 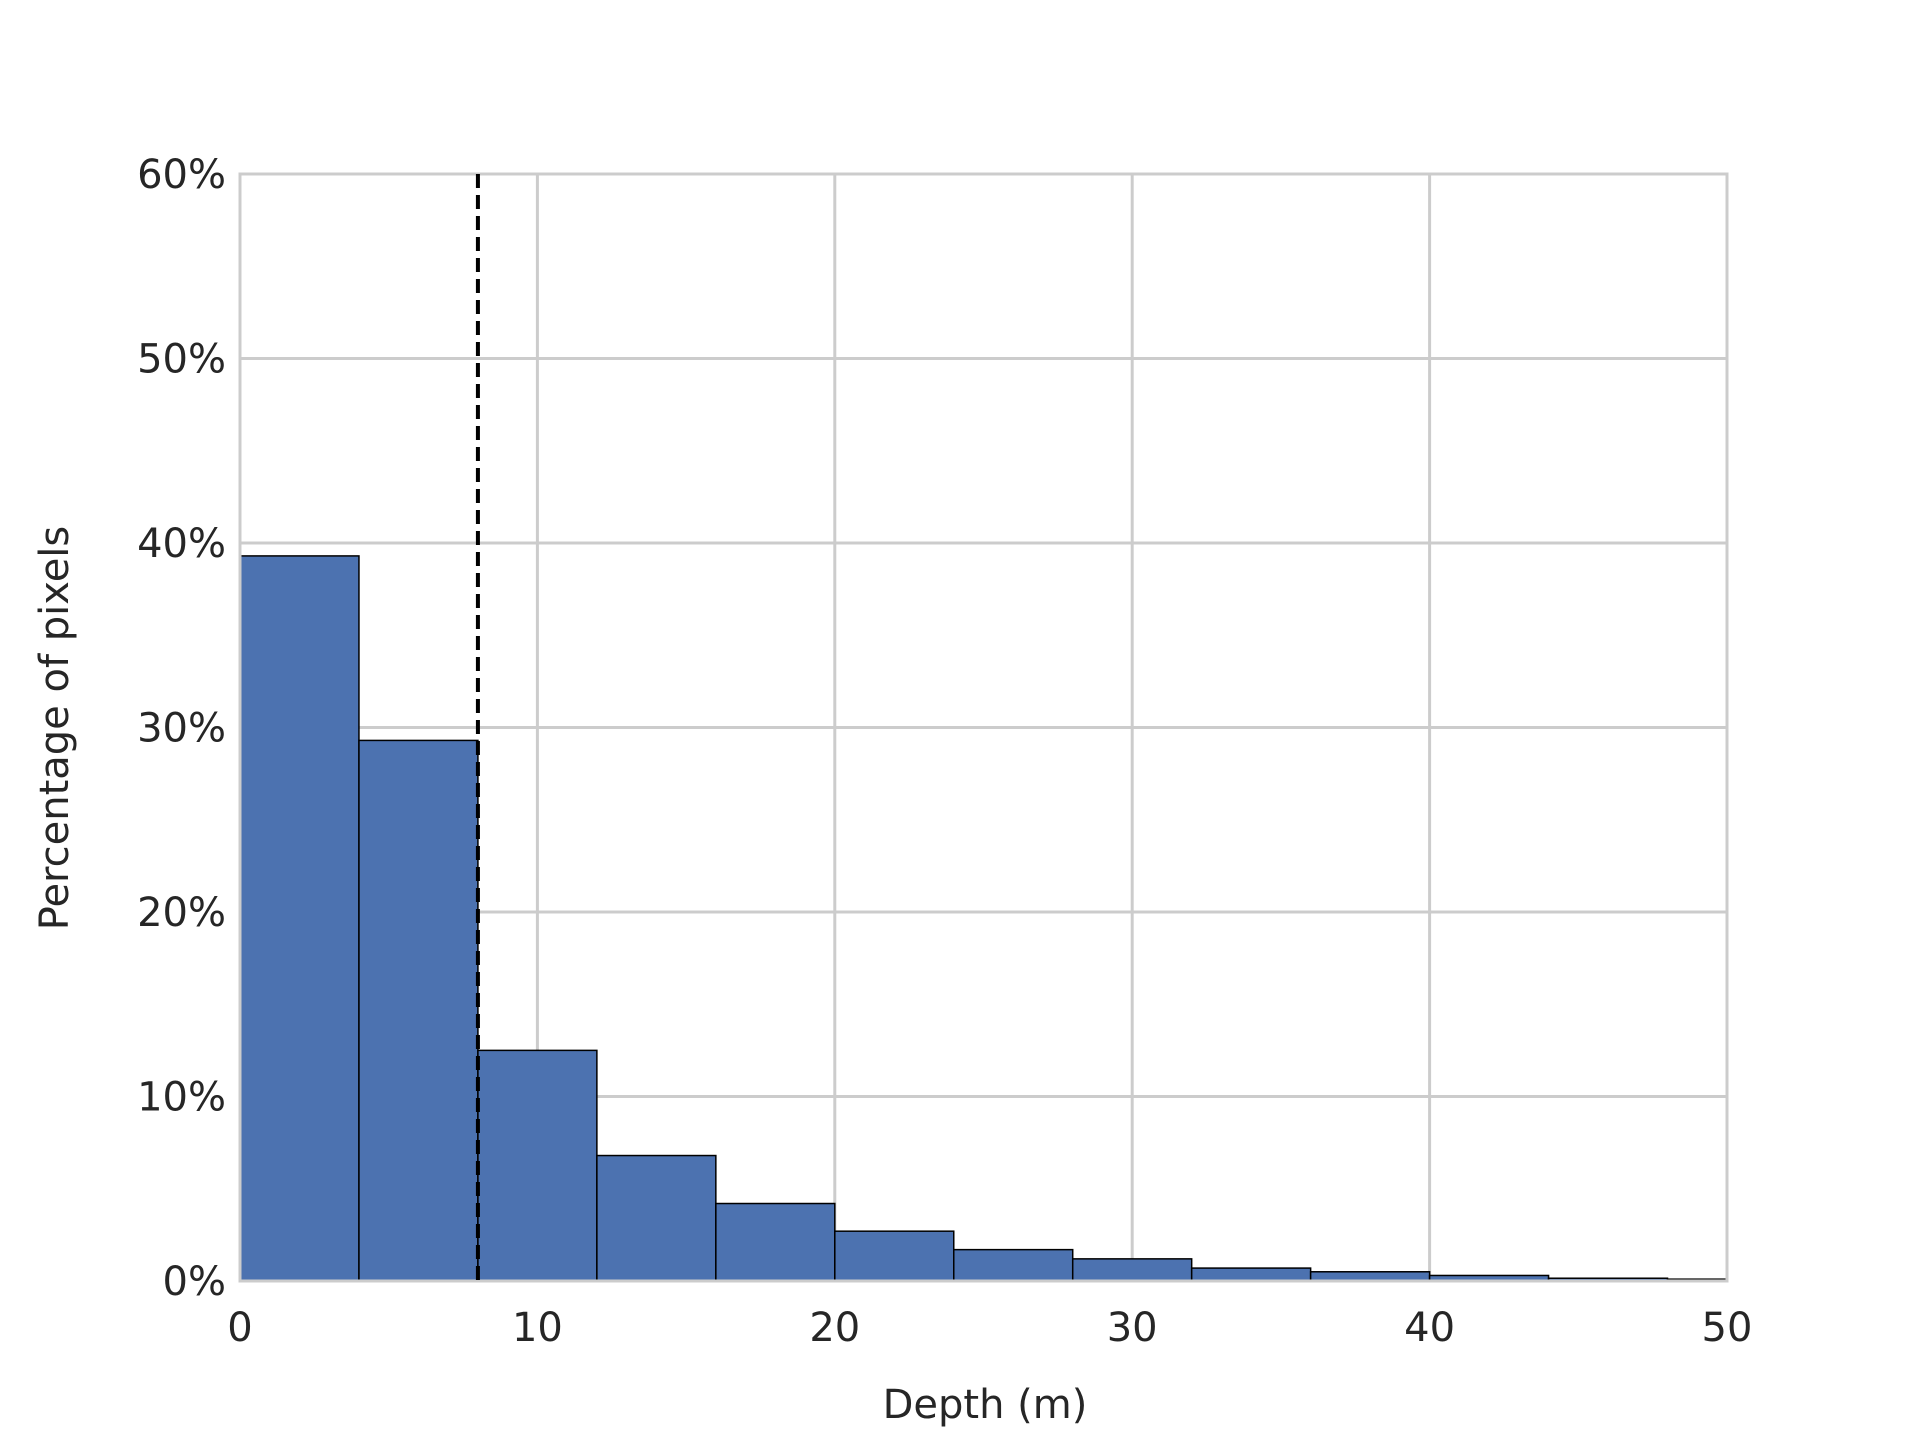 What do you see at coordinates (834, 1328) in the screenshot?
I see `x-tick-label: 20` at bounding box center [834, 1328].